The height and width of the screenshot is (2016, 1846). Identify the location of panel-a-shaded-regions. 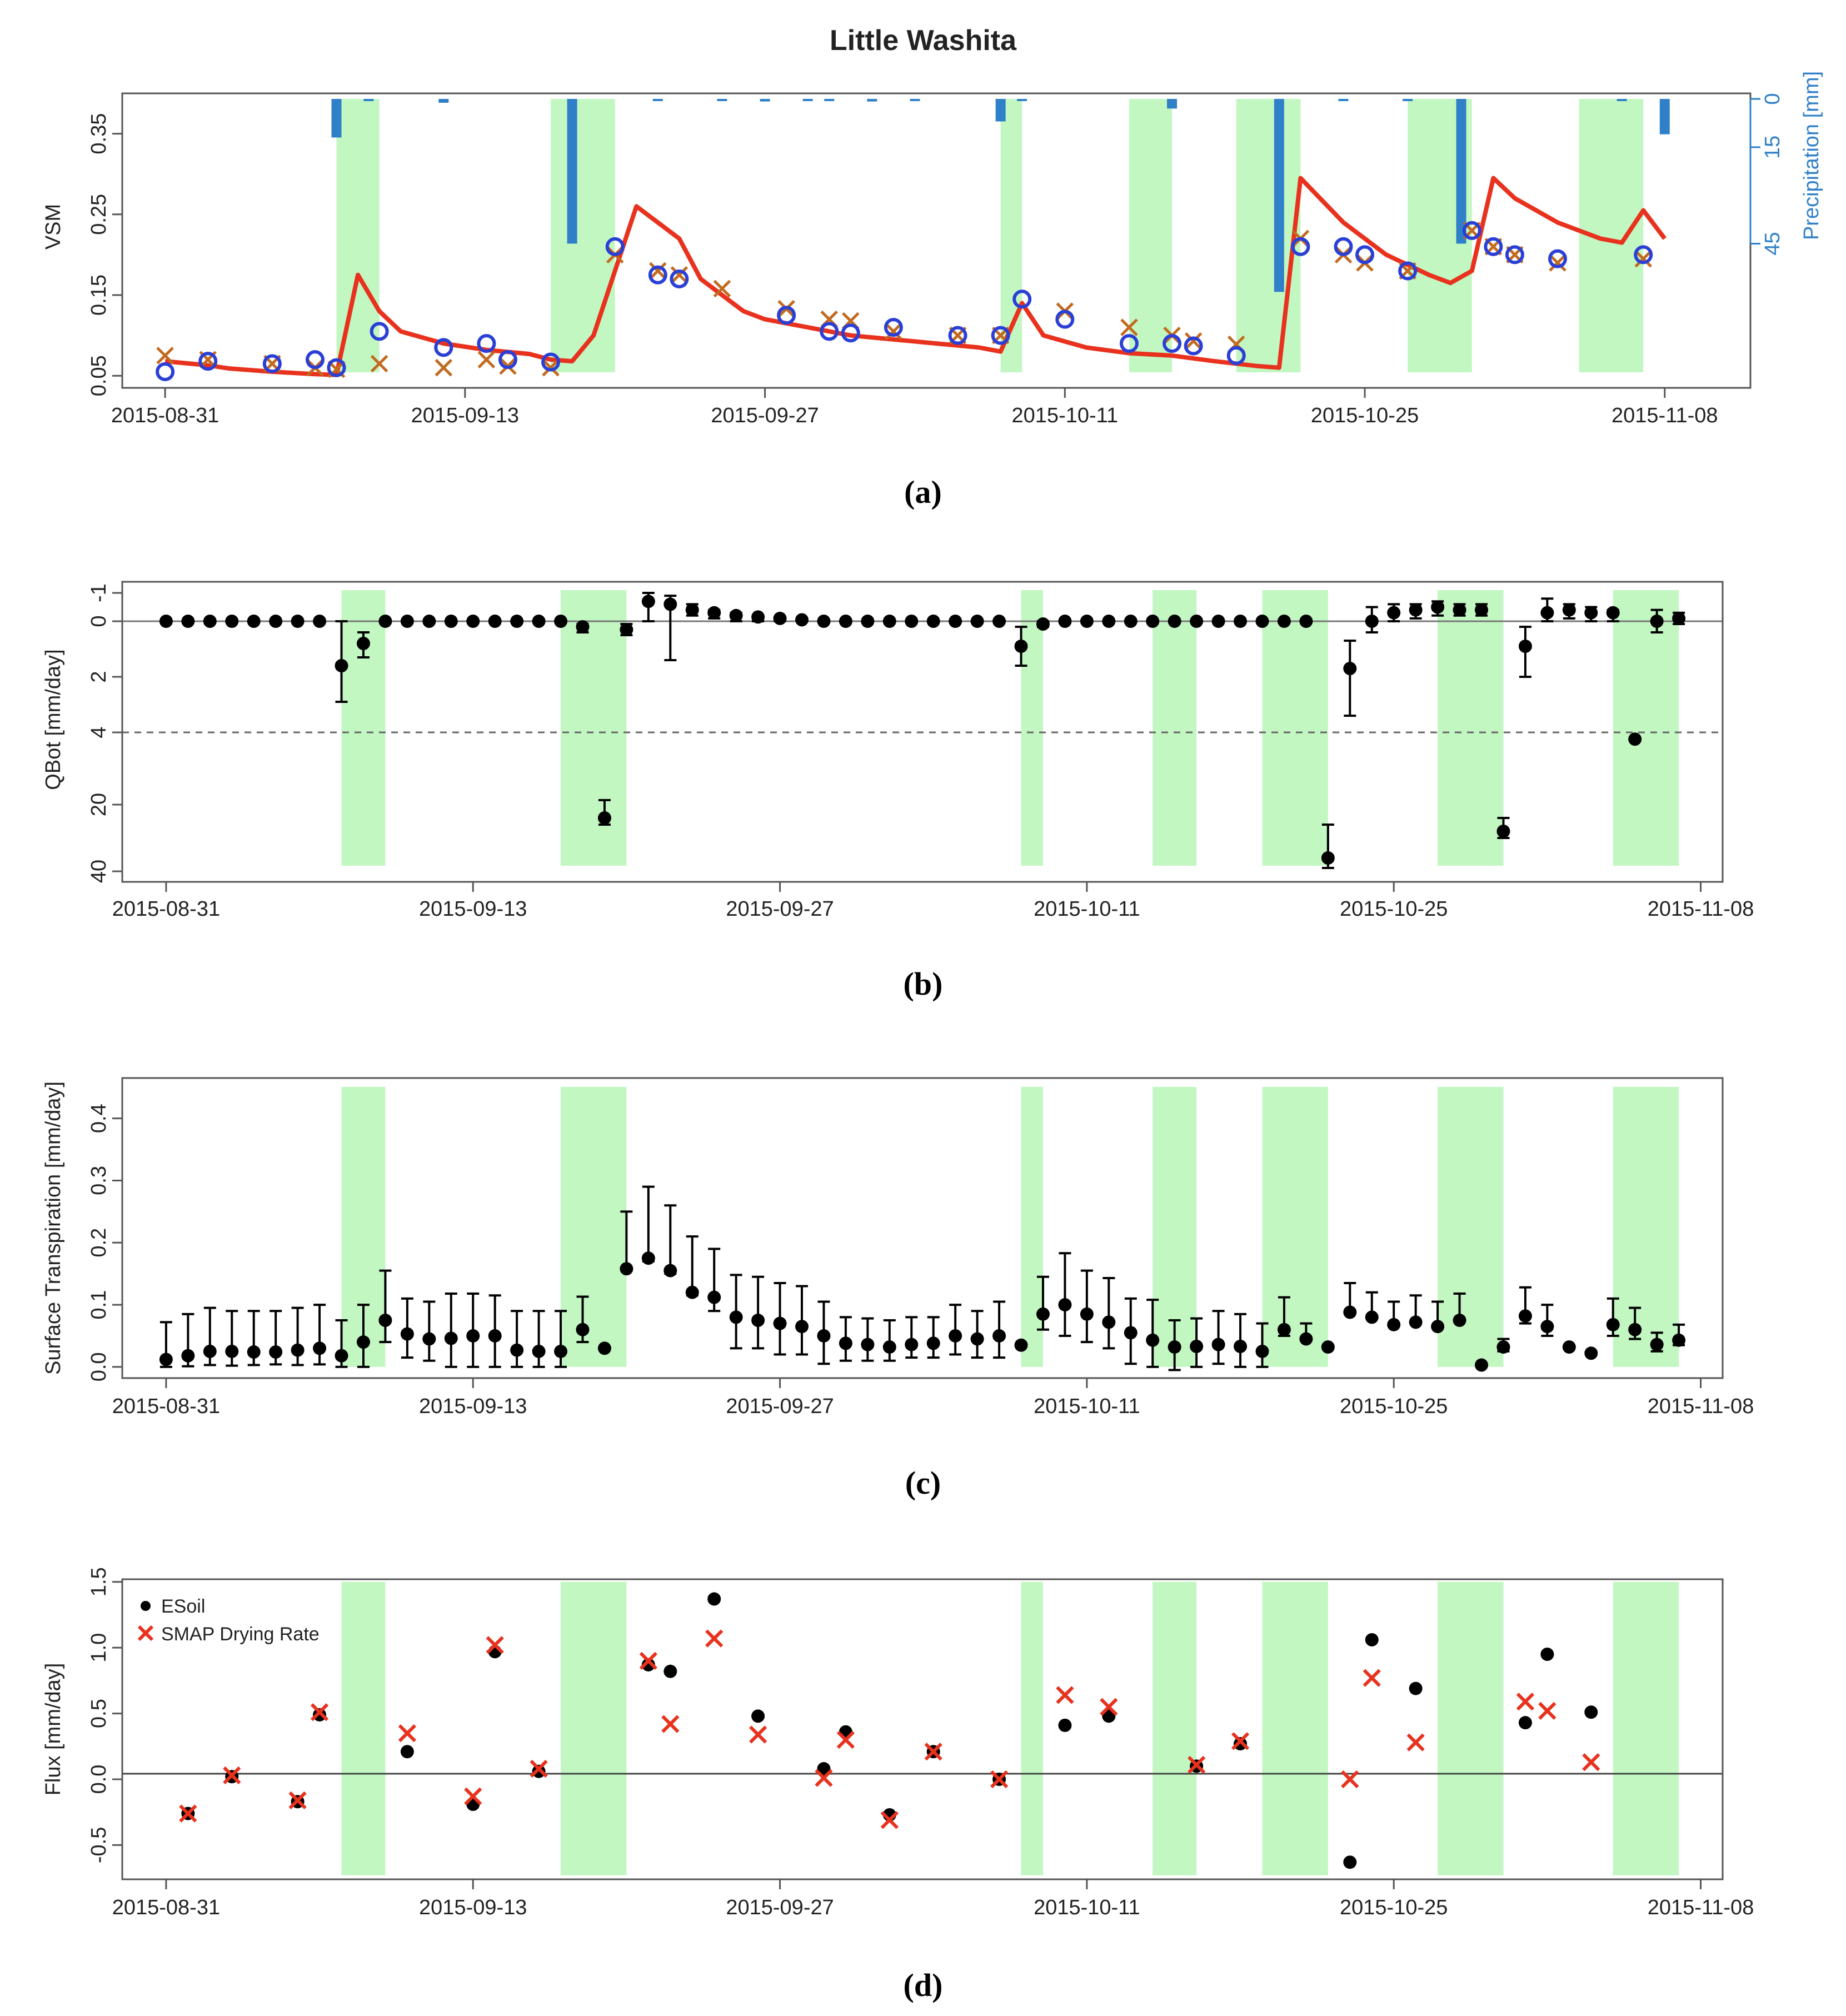
(990, 235).